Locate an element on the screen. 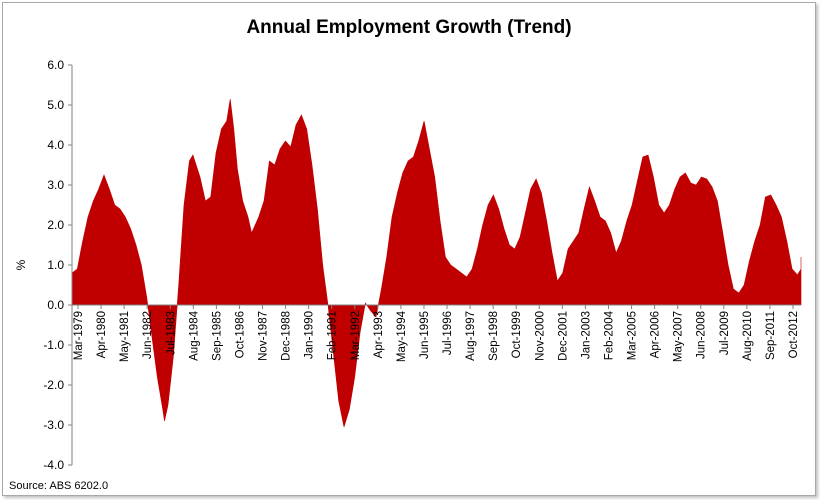 Image resolution: width=820 pixels, height=500 pixels. source-note: Source: ABS 6202.0 is located at coordinates (58, 486).